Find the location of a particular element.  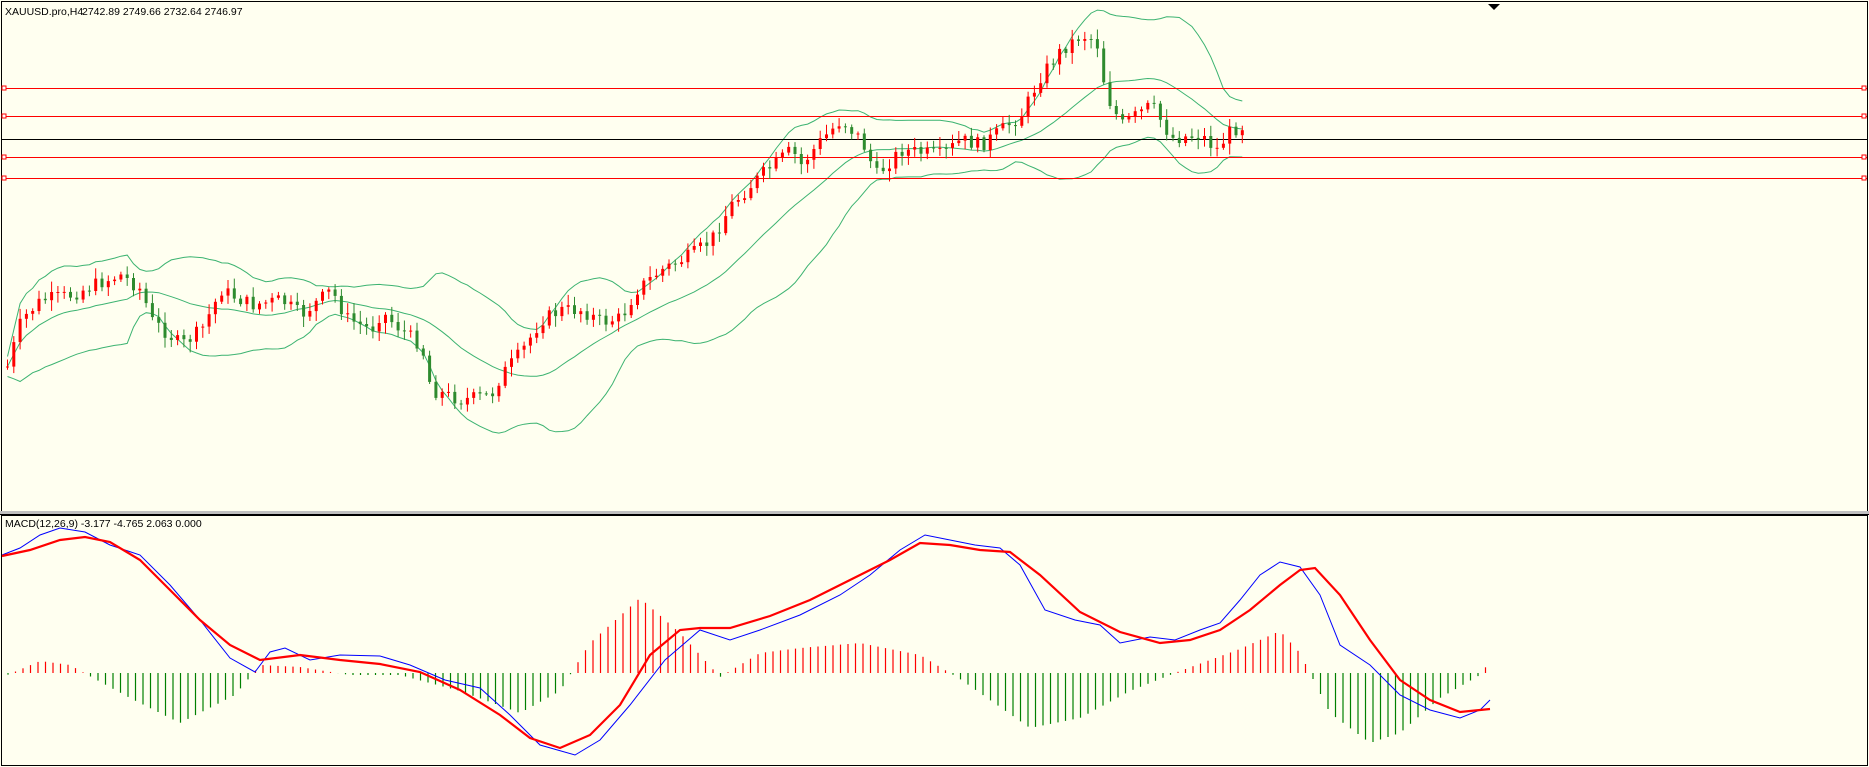

window-separator is located at coordinates (934, 513).